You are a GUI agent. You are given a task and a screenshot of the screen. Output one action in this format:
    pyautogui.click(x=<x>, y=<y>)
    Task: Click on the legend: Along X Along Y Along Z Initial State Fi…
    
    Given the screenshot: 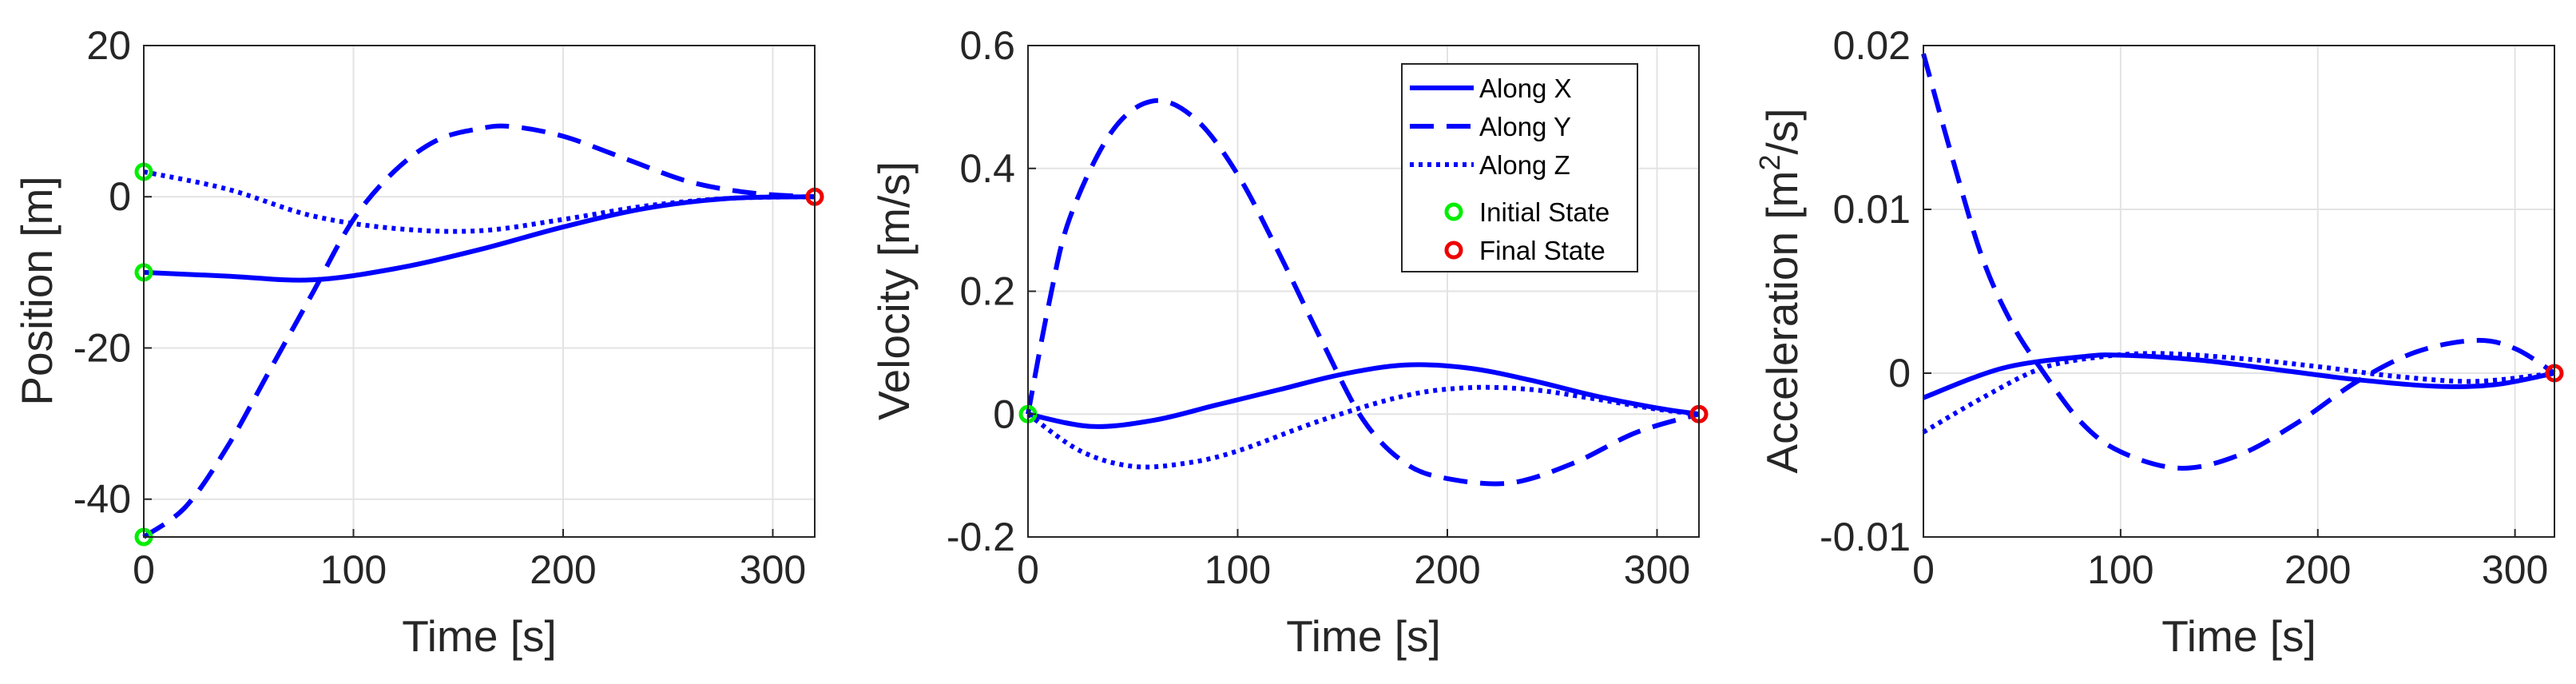 What is the action you would take?
    pyautogui.click(x=1519, y=168)
    